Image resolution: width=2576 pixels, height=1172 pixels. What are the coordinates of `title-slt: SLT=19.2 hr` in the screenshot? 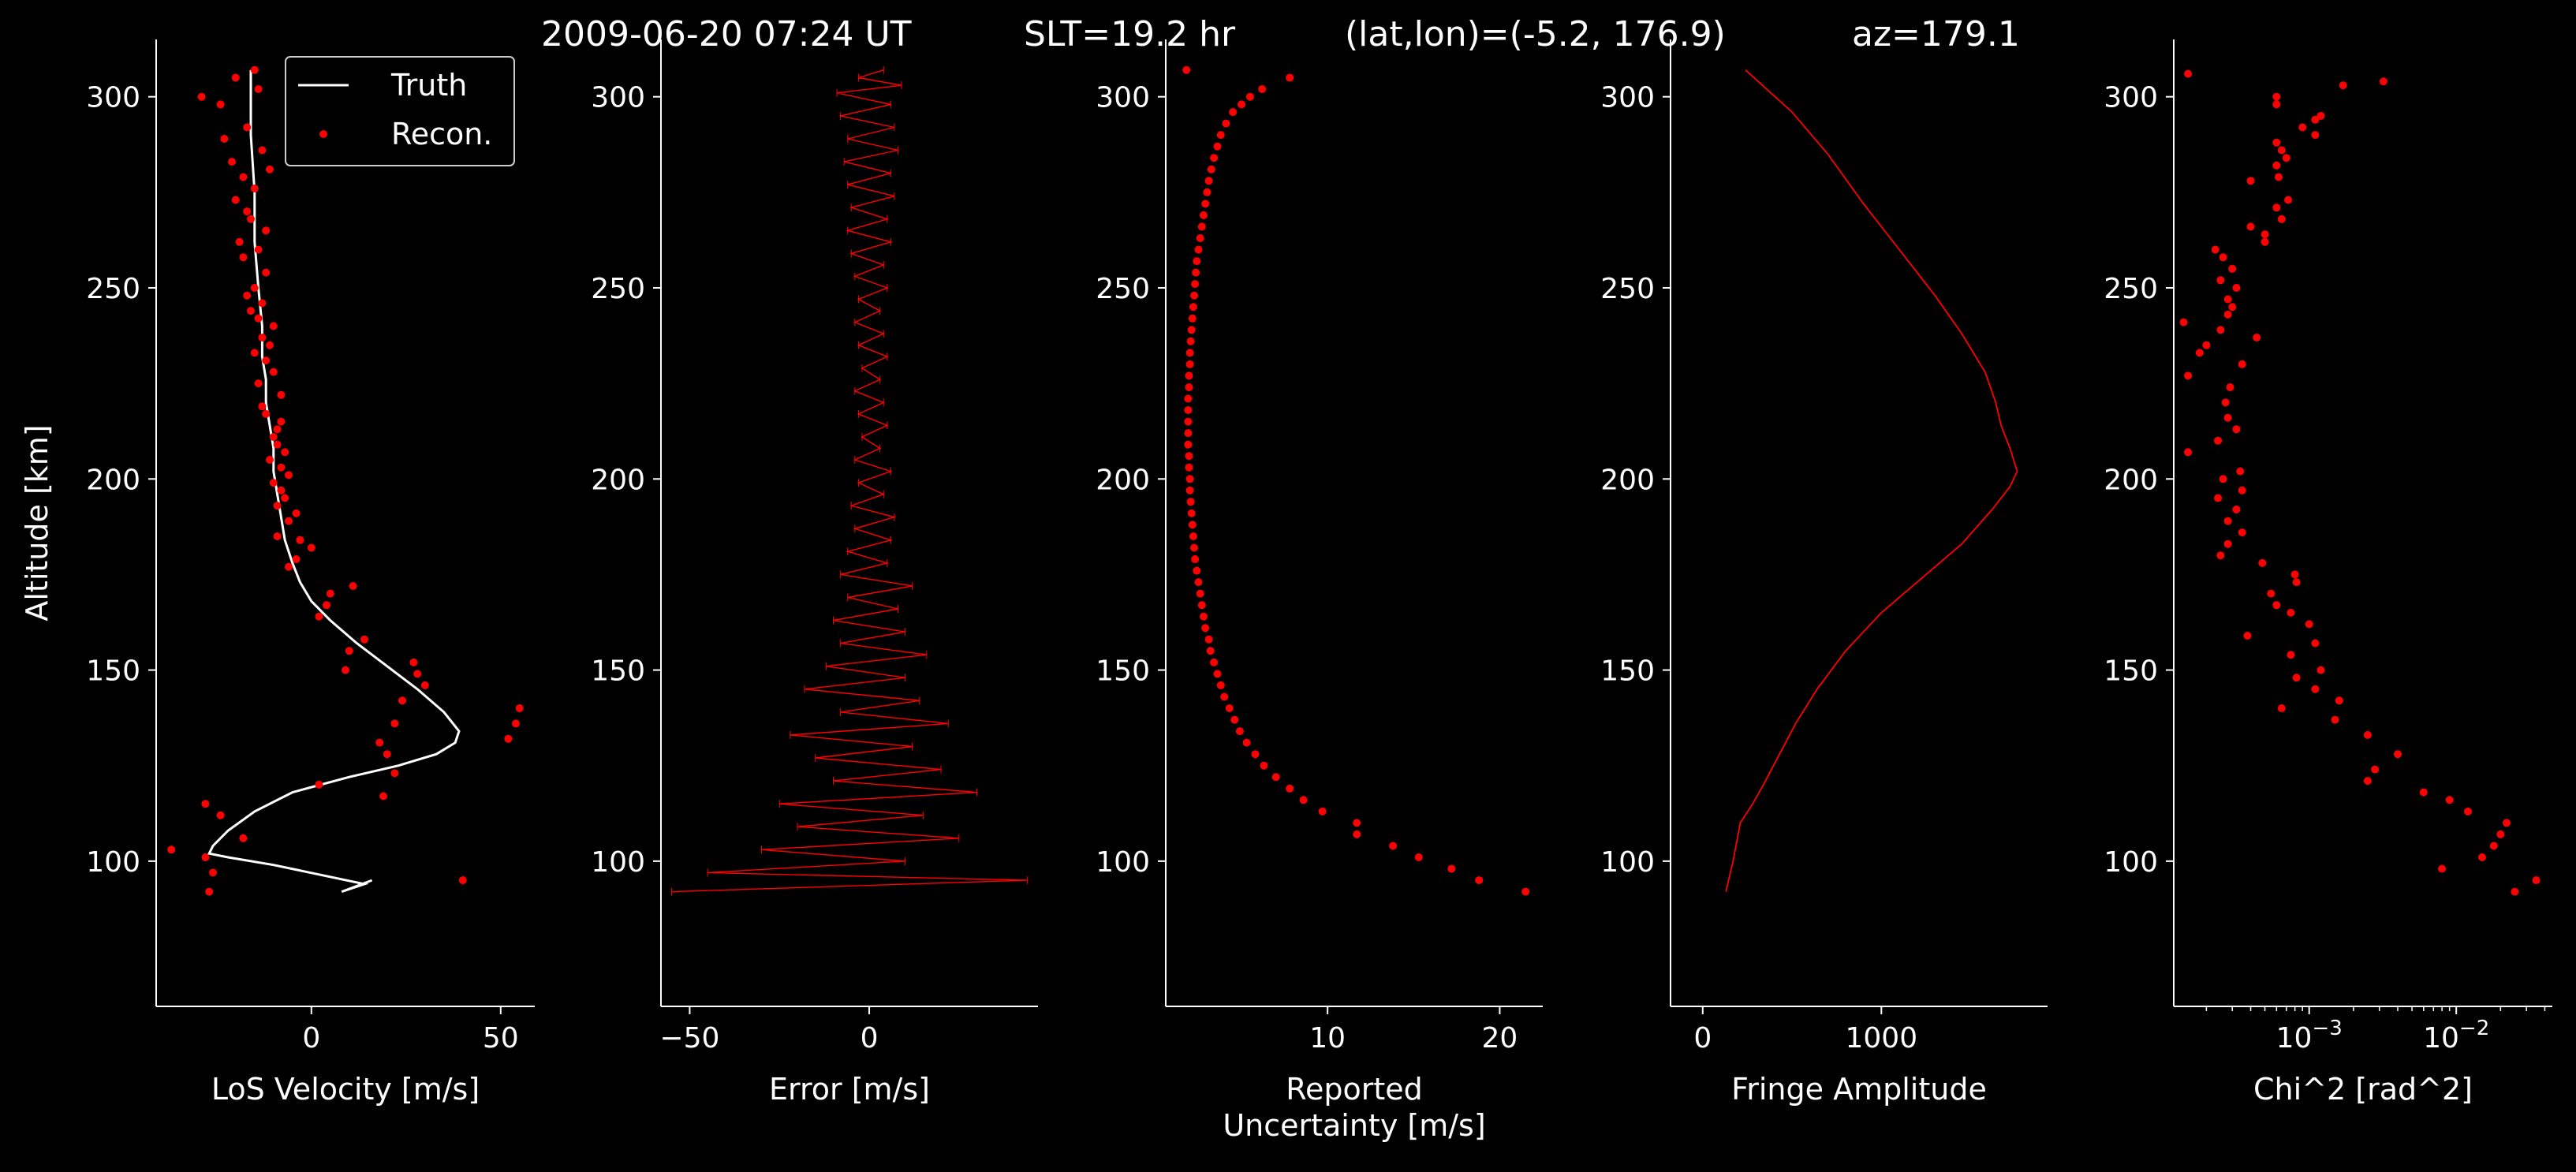 It's located at (1130, 34).